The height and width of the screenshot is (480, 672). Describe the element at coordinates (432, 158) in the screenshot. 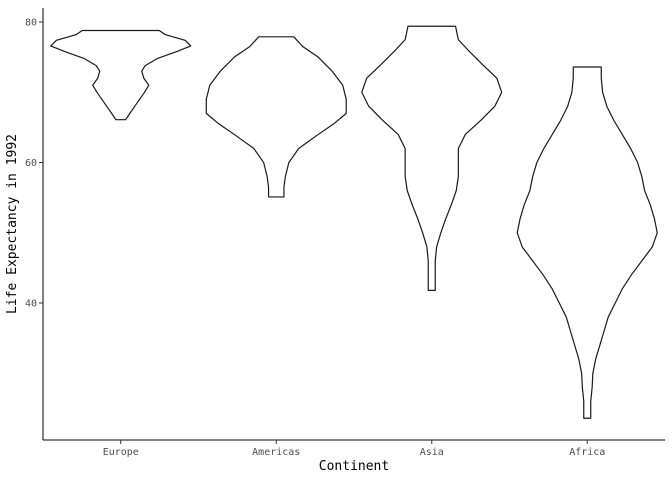

I see `violin-asia` at that location.